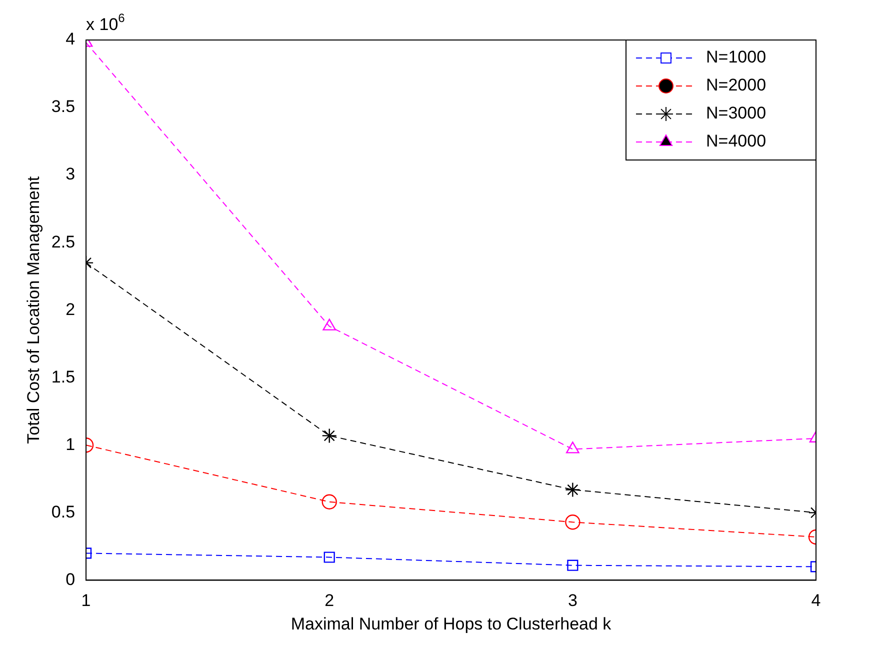 This screenshot has height=645, width=876. Describe the element at coordinates (573, 600) in the screenshot. I see `x-tick-label: 3` at that location.